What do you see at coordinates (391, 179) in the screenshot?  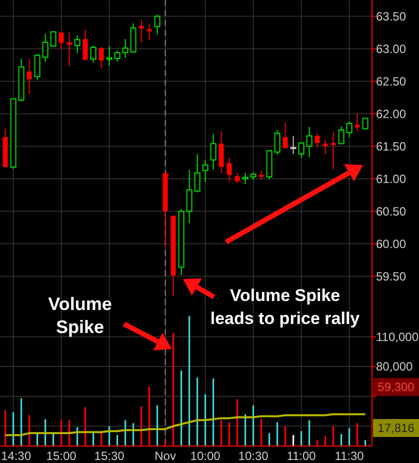 I see `y-tick-label: 61.00` at bounding box center [391, 179].